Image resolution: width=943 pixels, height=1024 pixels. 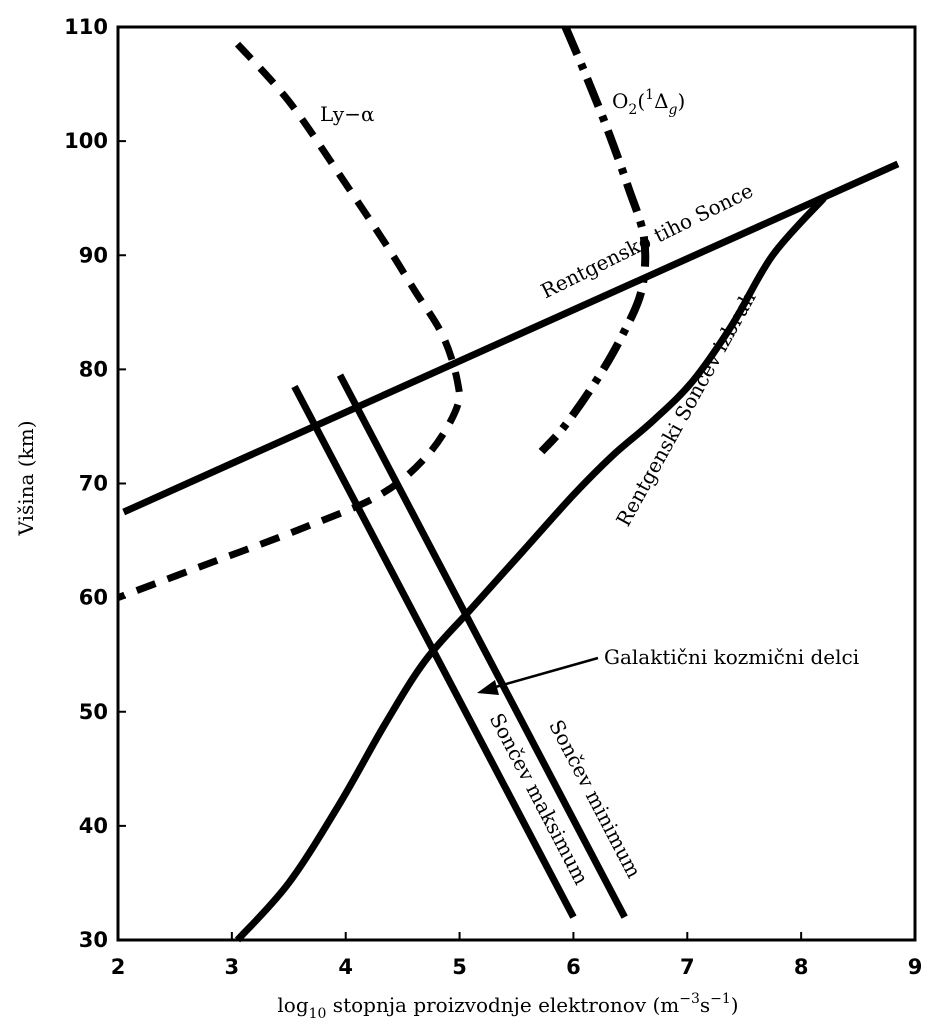 I want to click on y-tick-label: 60, so click(x=93, y=598).